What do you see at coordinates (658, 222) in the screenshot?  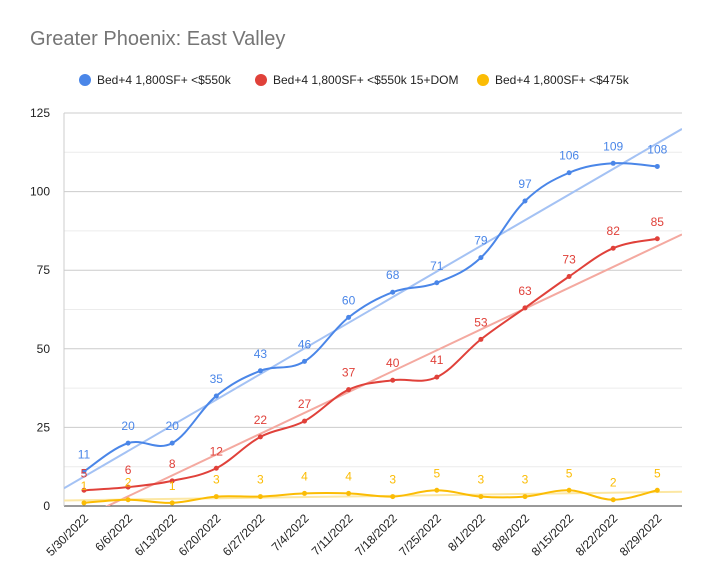 I see `data-label: 85` at bounding box center [658, 222].